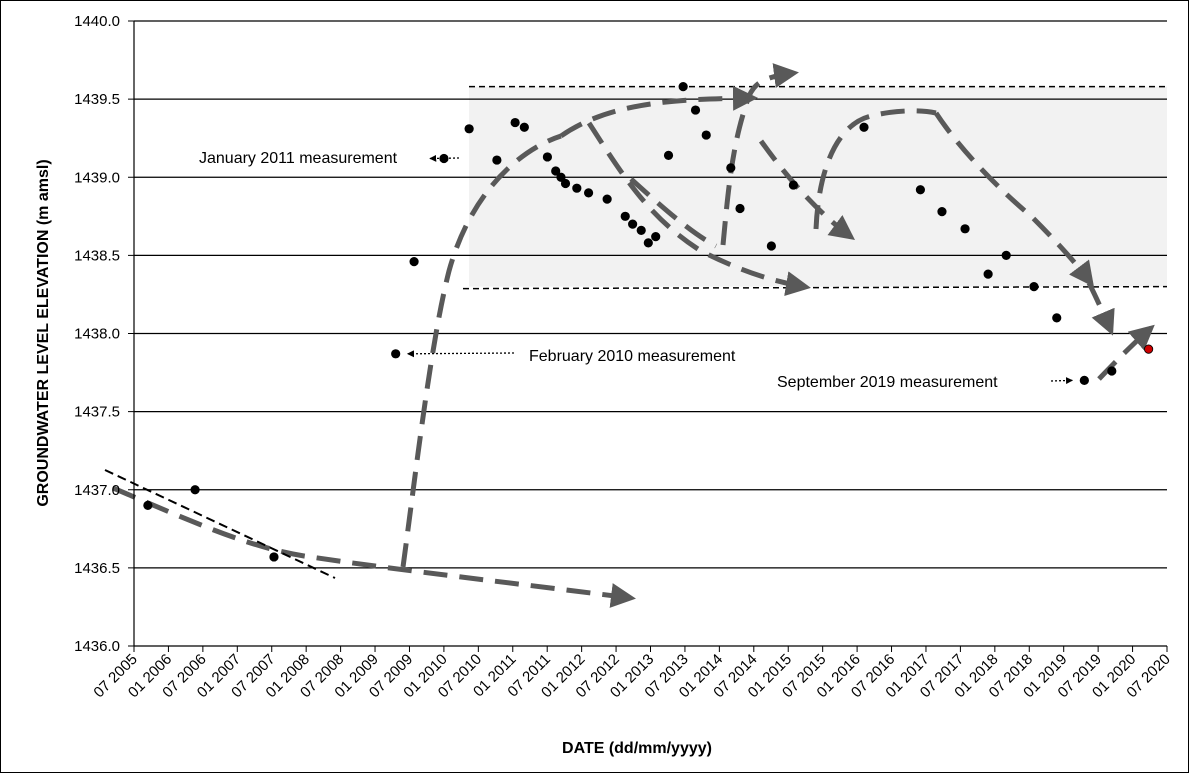 This screenshot has height=774, width=1189. Describe the element at coordinates (97, 99) in the screenshot. I see `y-tick-label: 1439.5` at that location.